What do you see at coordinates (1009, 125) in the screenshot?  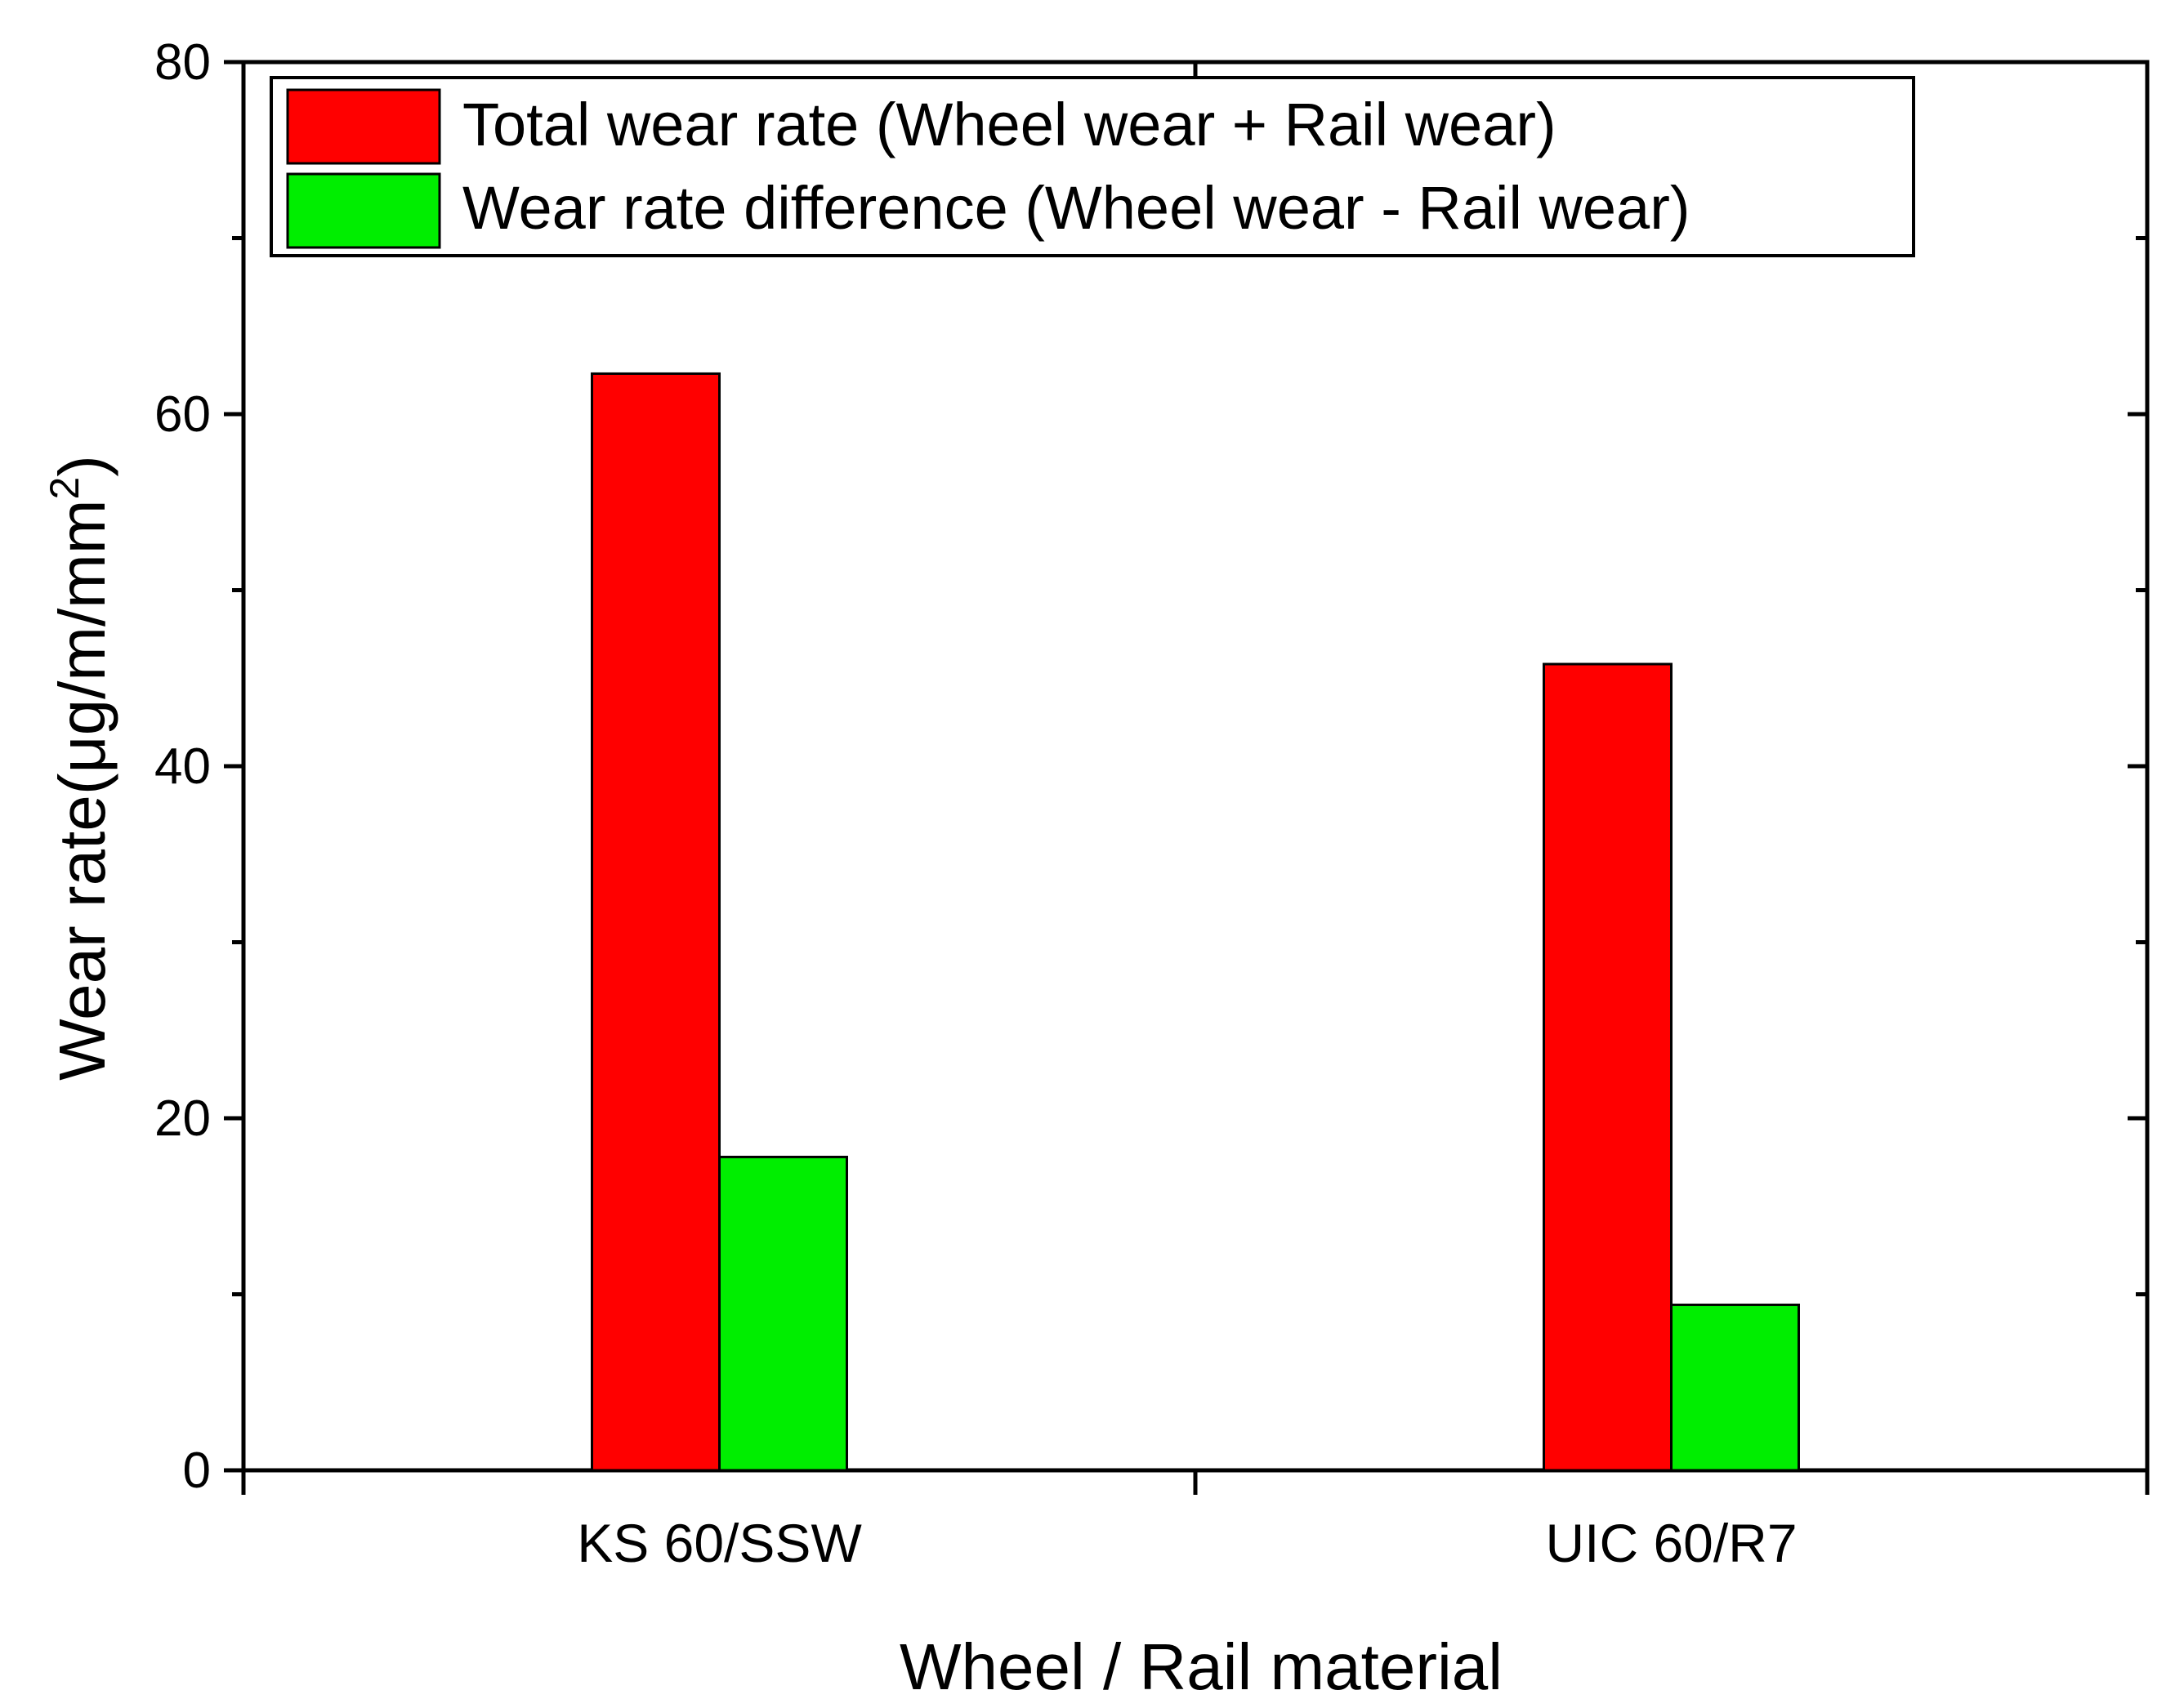 I see `legend-label-total-wear-rate: Total wear rate (Wheel wear + Rail wear)` at bounding box center [1009, 125].